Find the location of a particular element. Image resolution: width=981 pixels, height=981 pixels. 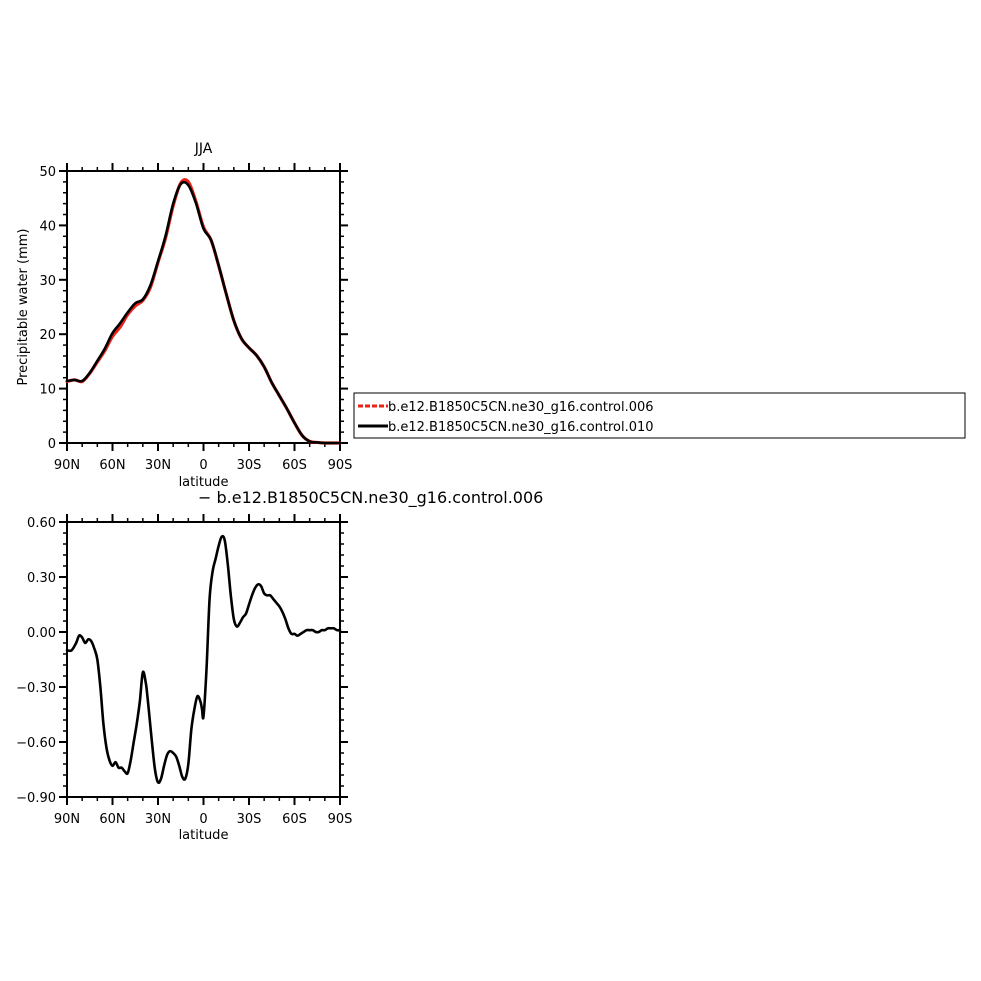

bottom-x-tick-label: 0 is located at coordinates (203, 819).